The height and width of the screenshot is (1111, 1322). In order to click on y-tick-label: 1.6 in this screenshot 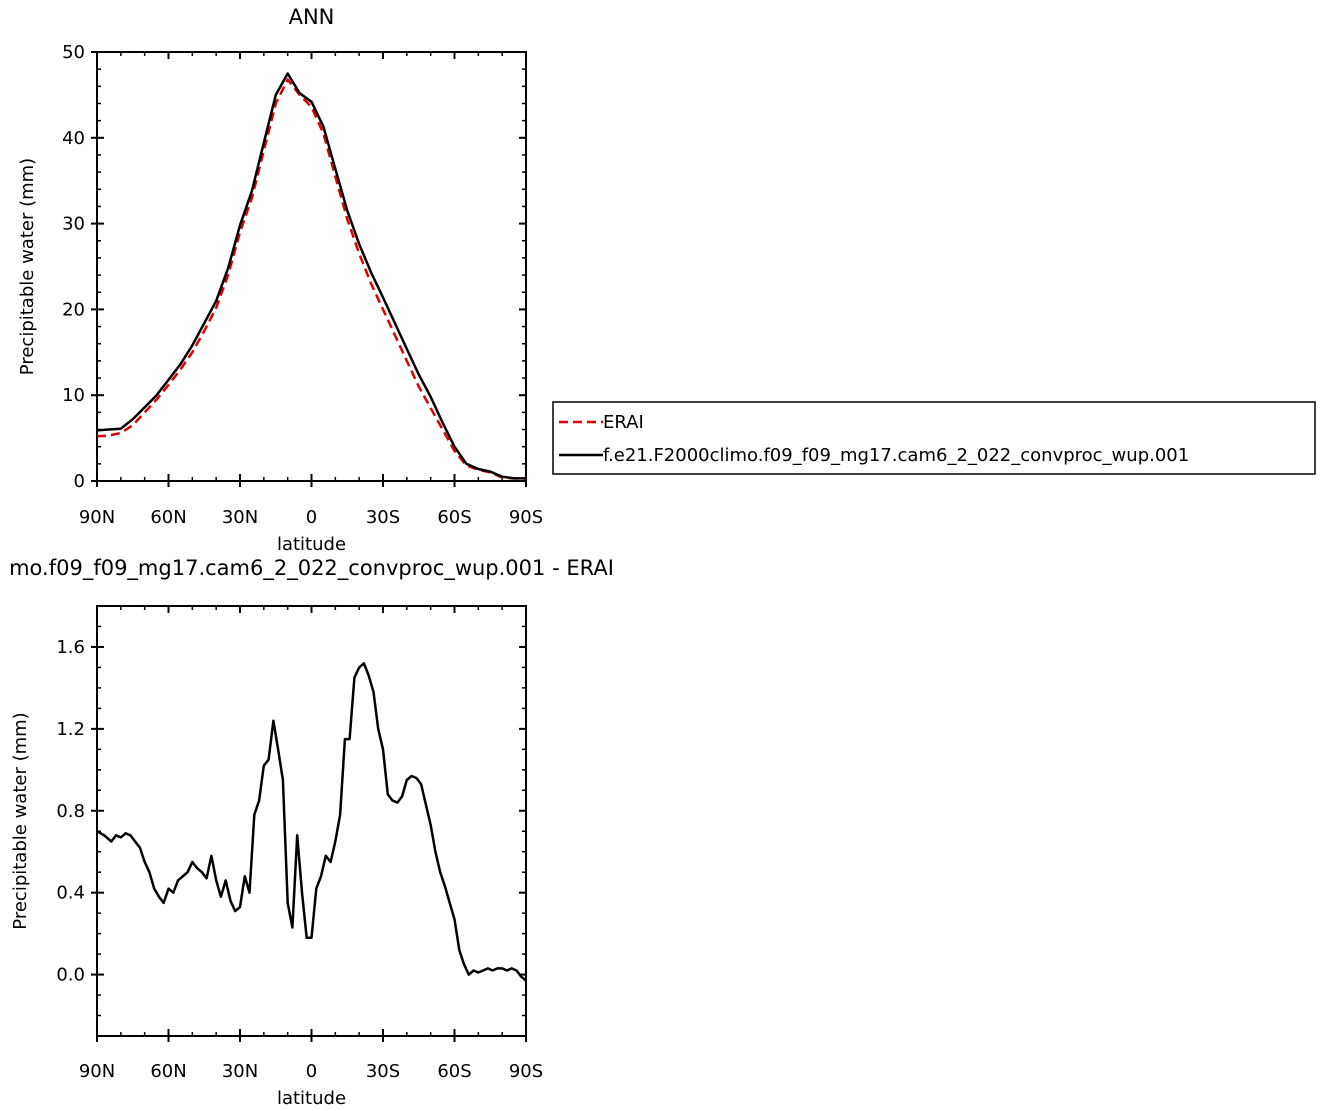, I will do `click(70, 647)`.